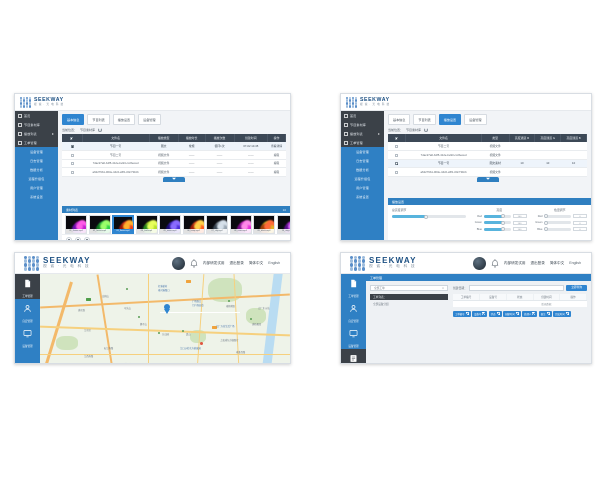 Image resolution: width=600 pixels, height=500 pixels. Describe the element at coordinates (201, 343) in the screenshot. I see `map-marker-red` at that location.